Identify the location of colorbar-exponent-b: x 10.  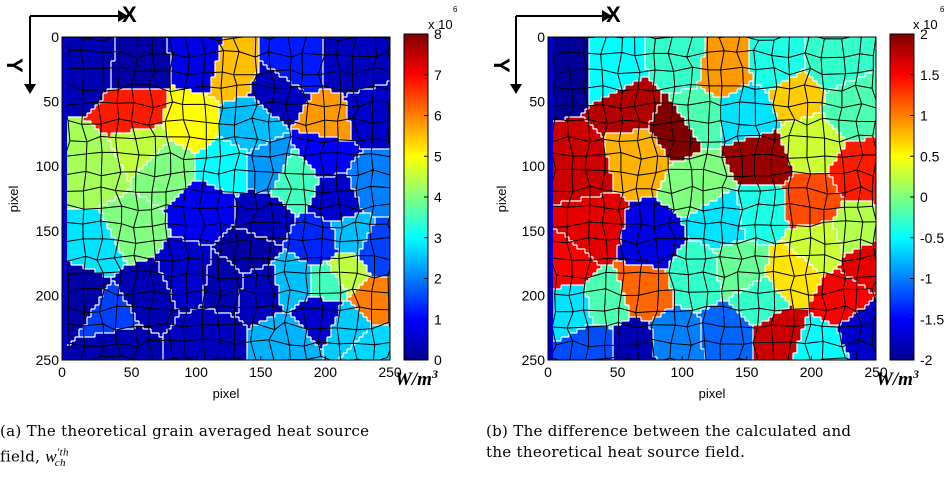
(925, 24).